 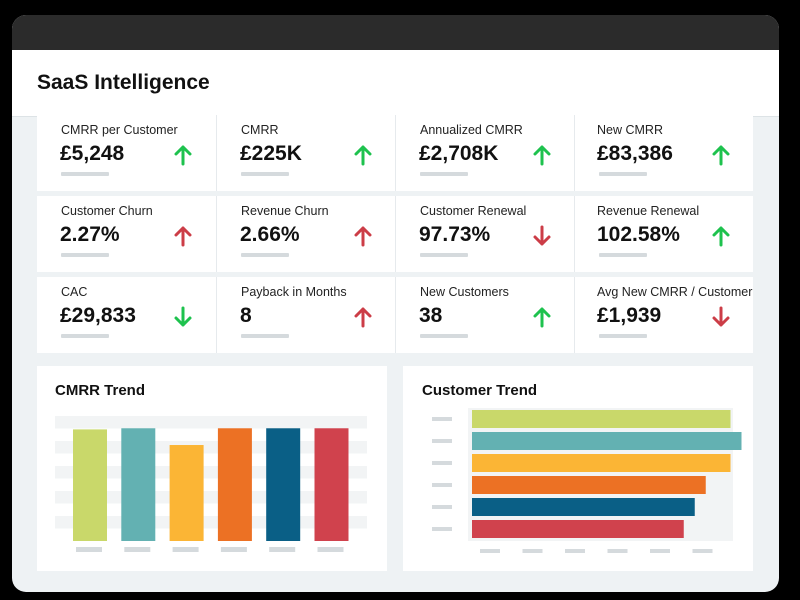 I want to click on kpi-card-revenue-renewal: Revenue Renewal 102.58%, so click(x=664, y=234).